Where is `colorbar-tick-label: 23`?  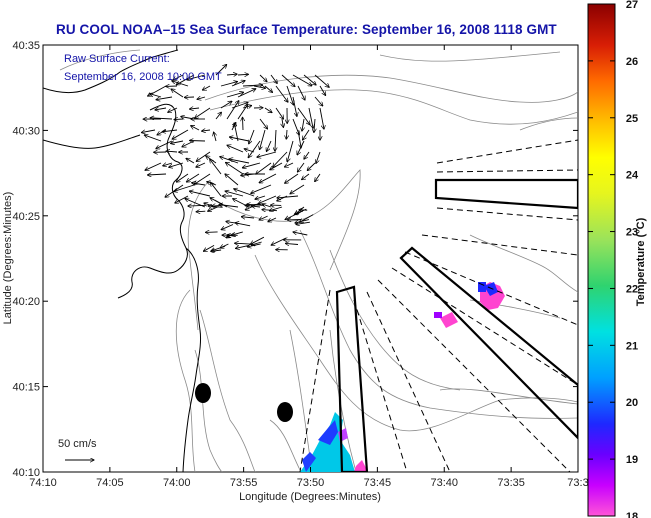
colorbar-tick-label: 23 is located at coordinates (632, 233).